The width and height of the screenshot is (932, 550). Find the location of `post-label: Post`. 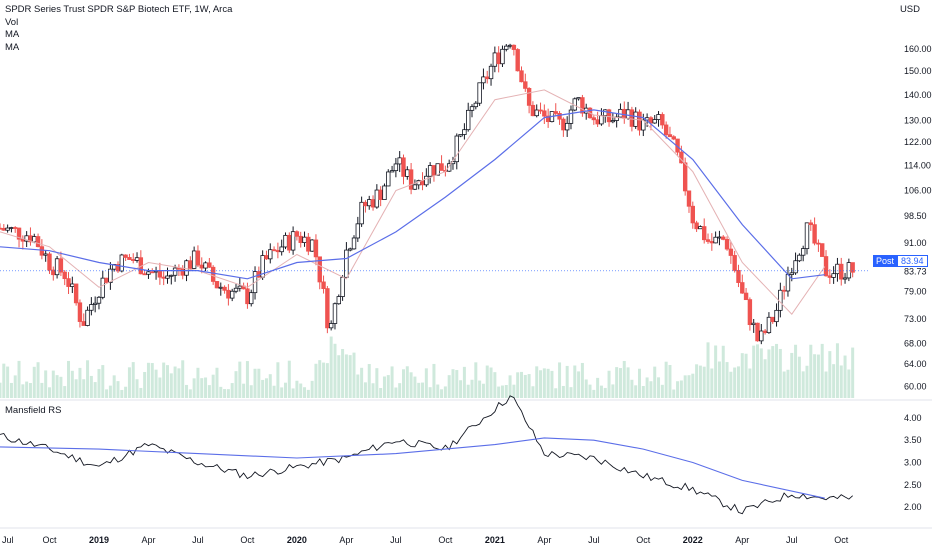

post-label: Post is located at coordinates (885, 261).